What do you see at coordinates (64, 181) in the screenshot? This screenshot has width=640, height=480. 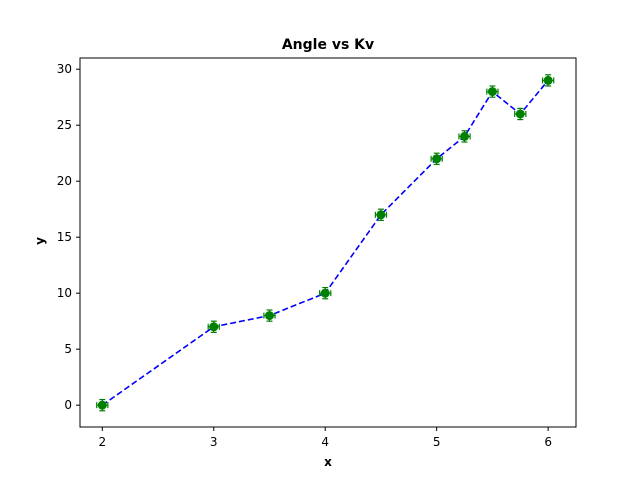 I see `y-tick-label: 20` at bounding box center [64, 181].